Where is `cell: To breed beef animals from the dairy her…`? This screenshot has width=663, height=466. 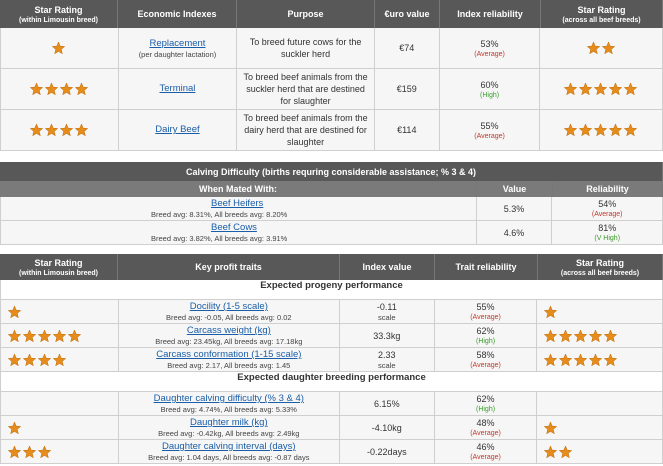
cell: To breed beef animals from the dairy her… is located at coordinates (306, 130).